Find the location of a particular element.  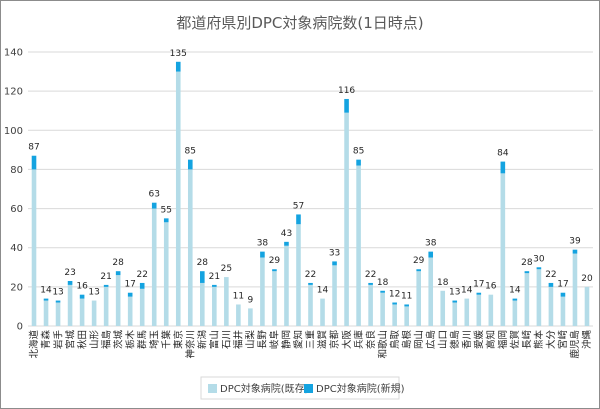

x-category-label: 高知 is located at coordinates (491, 339).